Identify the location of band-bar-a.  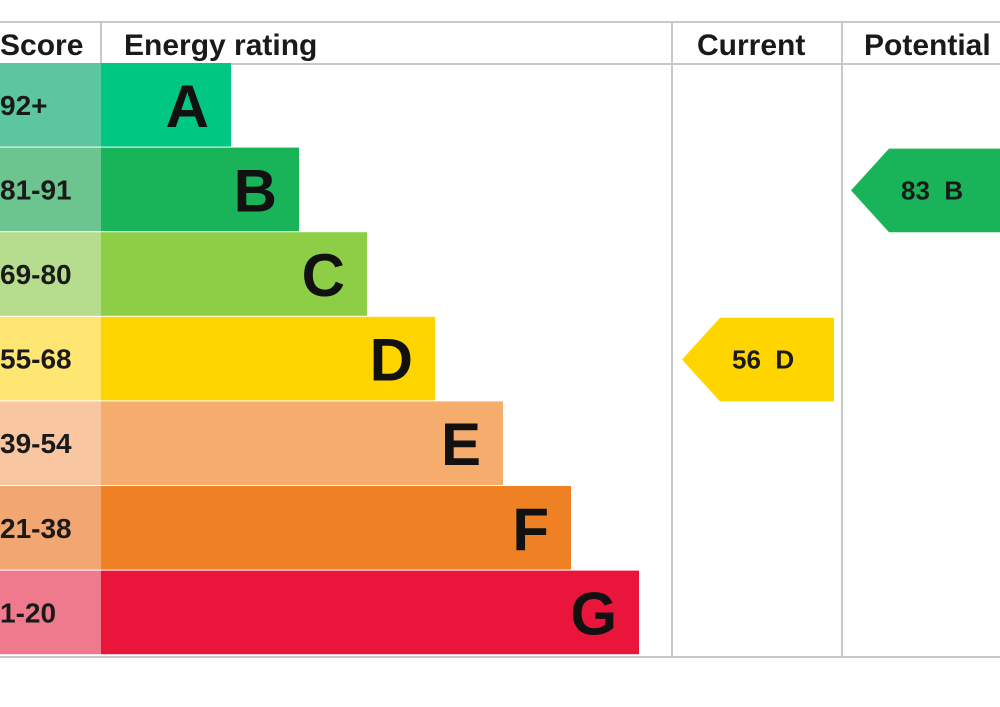
(166, 105).